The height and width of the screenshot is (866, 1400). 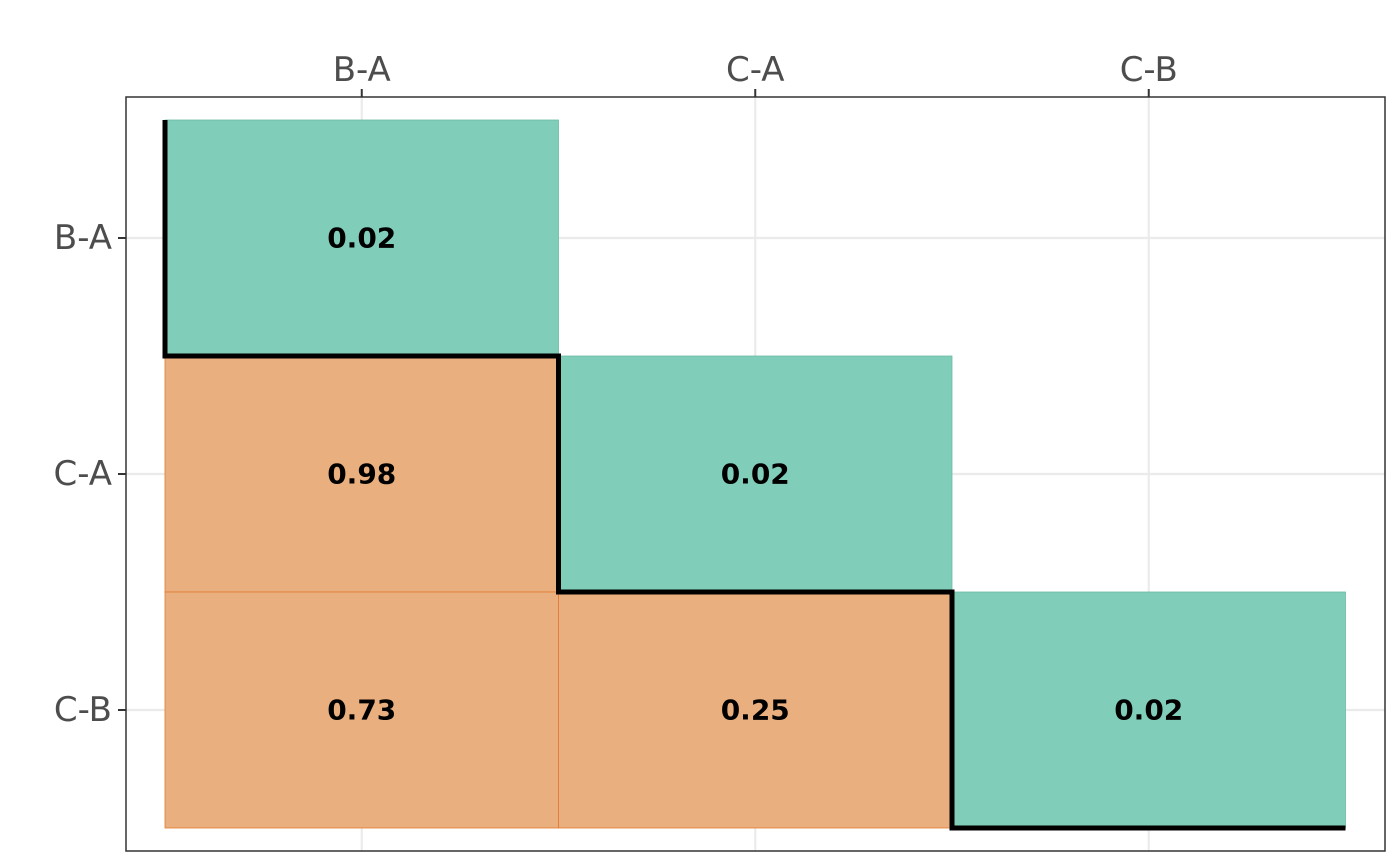 I want to click on y-tick-label-B-A: B-A, so click(x=83, y=238).